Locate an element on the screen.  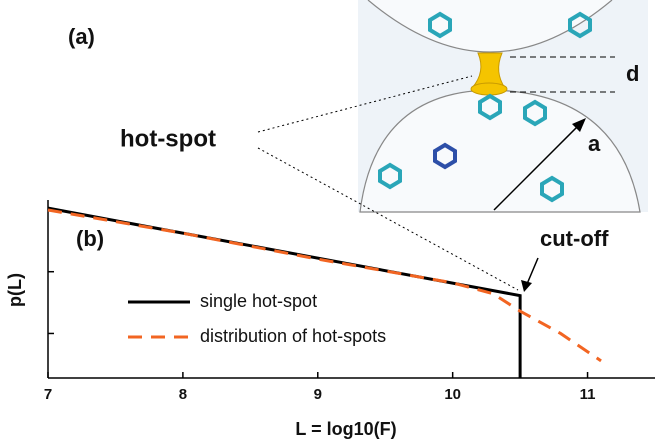
hot-spot-base is located at coordinates (489, 89).